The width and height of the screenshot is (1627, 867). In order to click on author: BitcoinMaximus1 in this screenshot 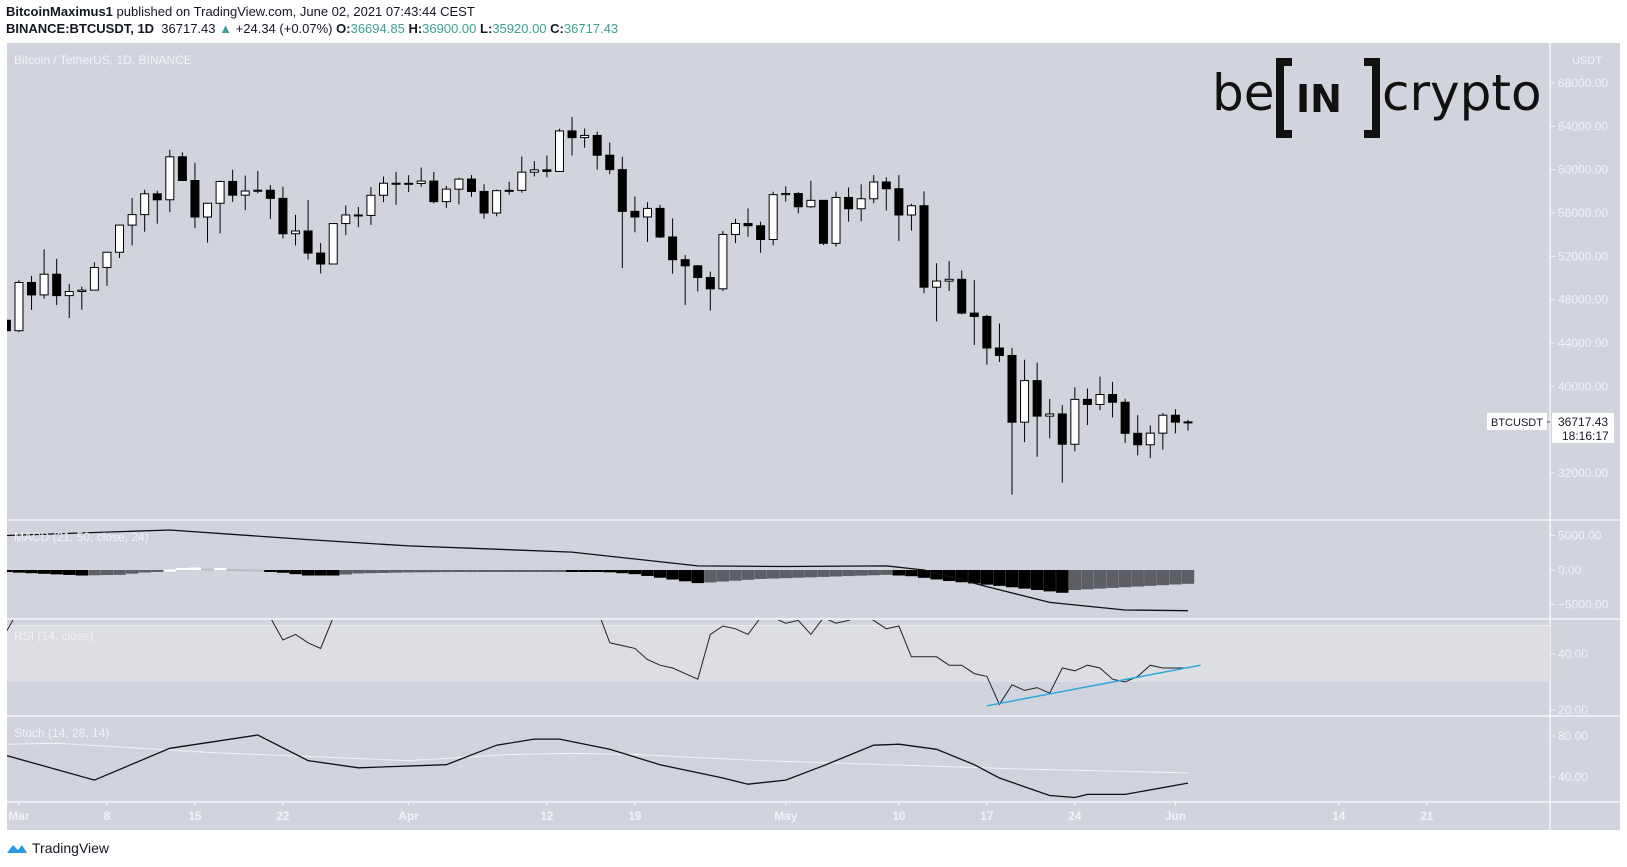, I will do `click(59, 11)`.